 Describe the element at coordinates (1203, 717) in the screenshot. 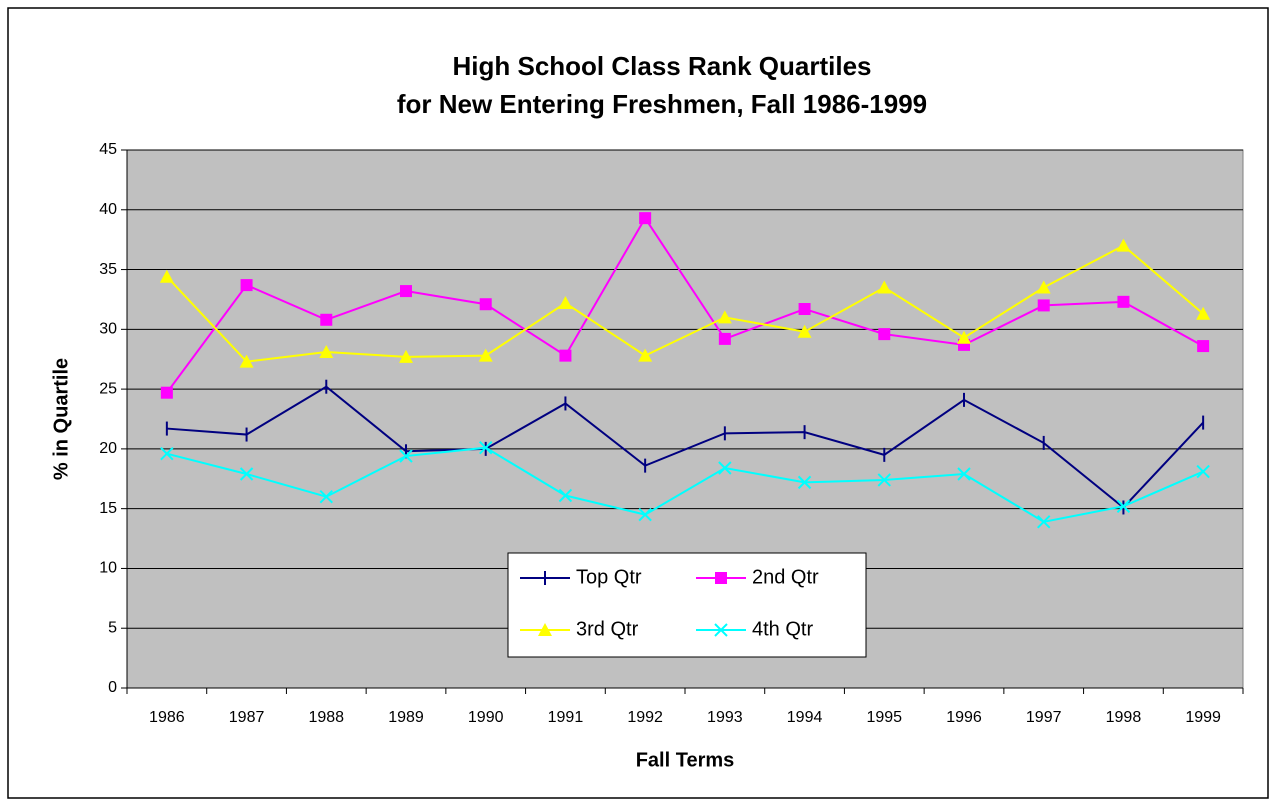

I see `x-tick-label: 1999` at that location.